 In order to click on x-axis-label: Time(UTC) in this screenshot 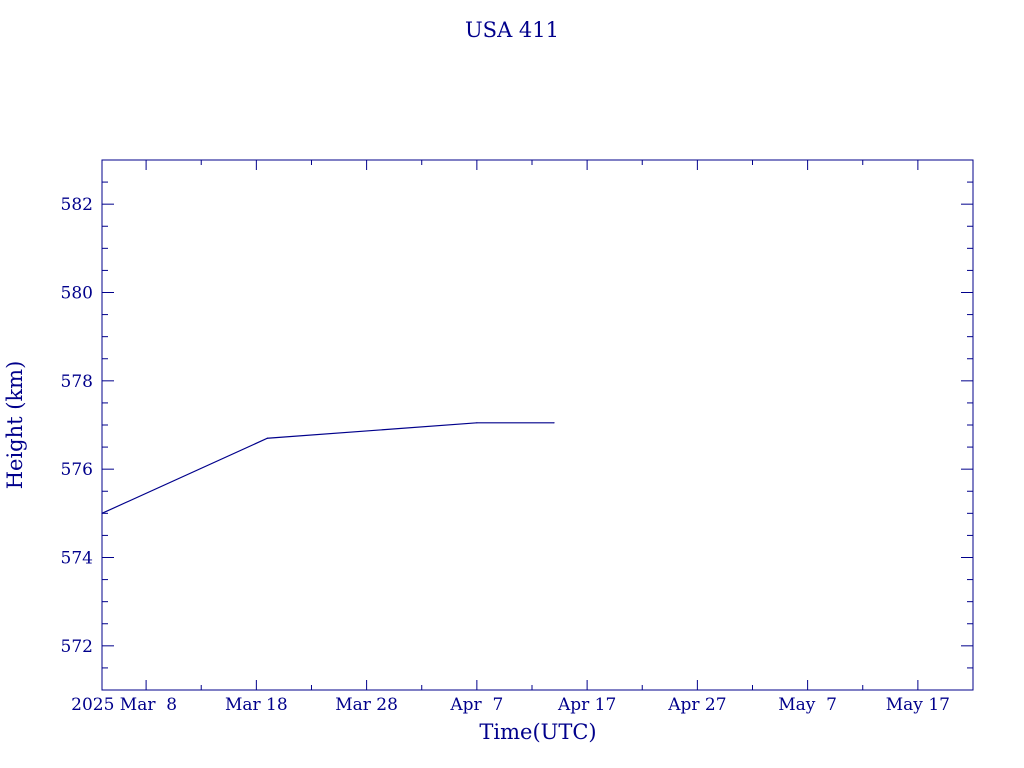, I will do `click(537, 732)`.